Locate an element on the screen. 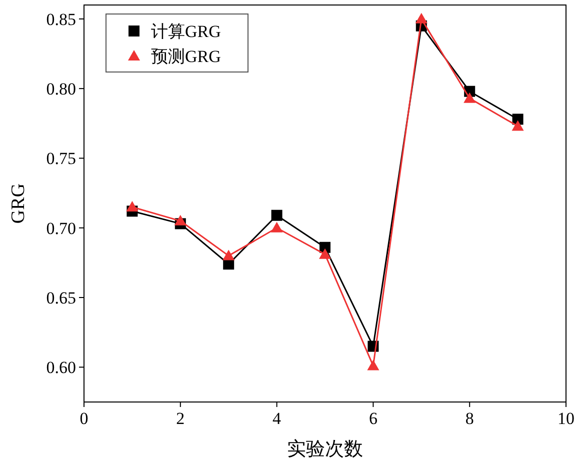  x-tick-label: 6 is located at coordinates (373, 418).